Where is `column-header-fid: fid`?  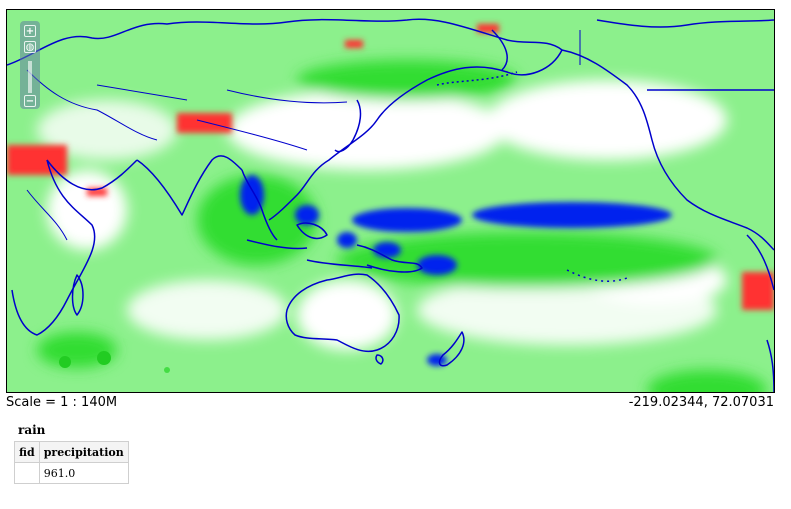
column-header-fid: fid is located at coordinates (27, 452).